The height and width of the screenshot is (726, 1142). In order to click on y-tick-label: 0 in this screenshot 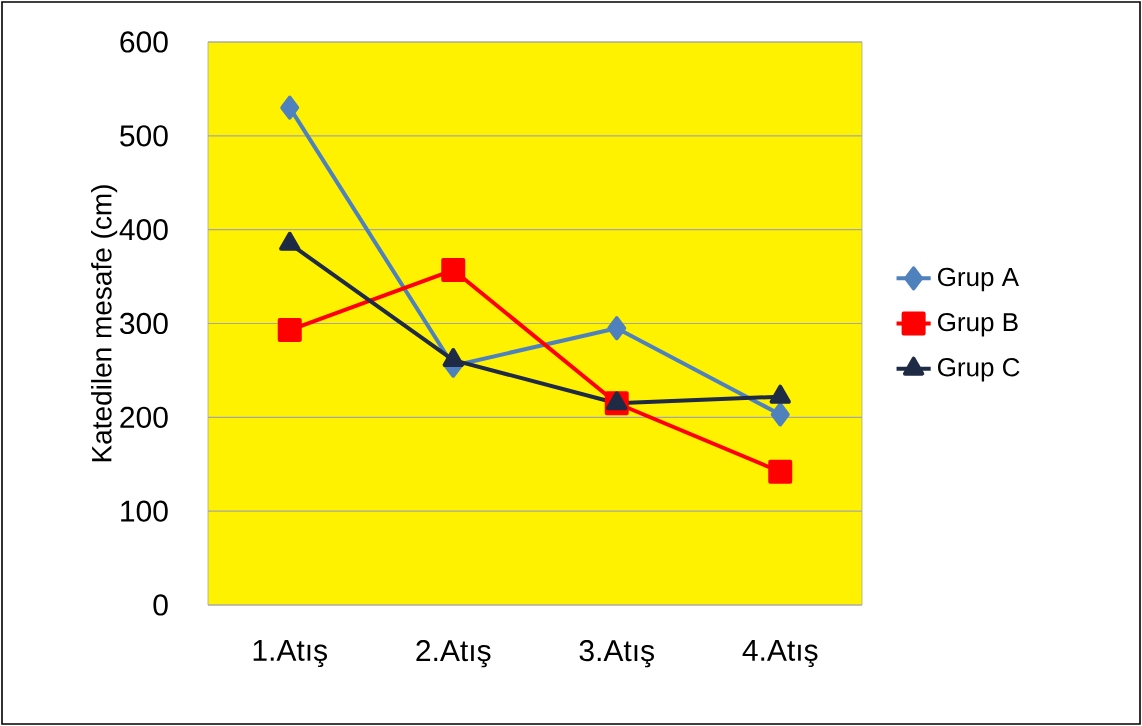, I will do `click(160, 605)`.